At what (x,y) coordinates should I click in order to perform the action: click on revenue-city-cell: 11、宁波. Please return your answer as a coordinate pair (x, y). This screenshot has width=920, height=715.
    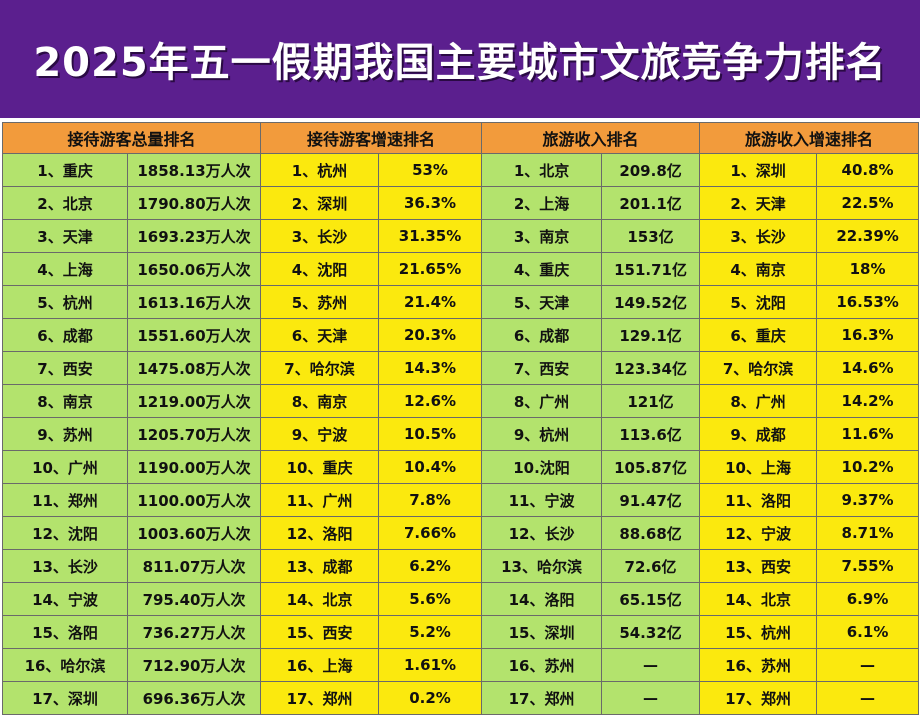
    Looking at the image, I should click on (542, 500).